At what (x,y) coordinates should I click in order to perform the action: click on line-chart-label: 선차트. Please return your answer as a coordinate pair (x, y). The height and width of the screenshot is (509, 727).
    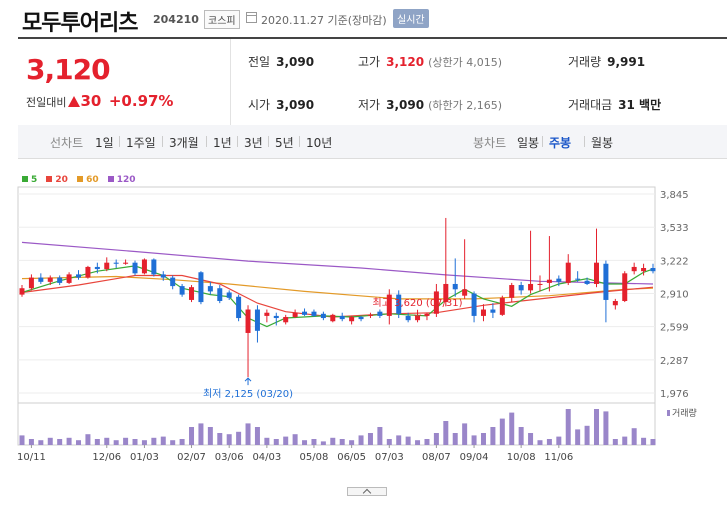
    Looking at the image, I should click on (67, 143).